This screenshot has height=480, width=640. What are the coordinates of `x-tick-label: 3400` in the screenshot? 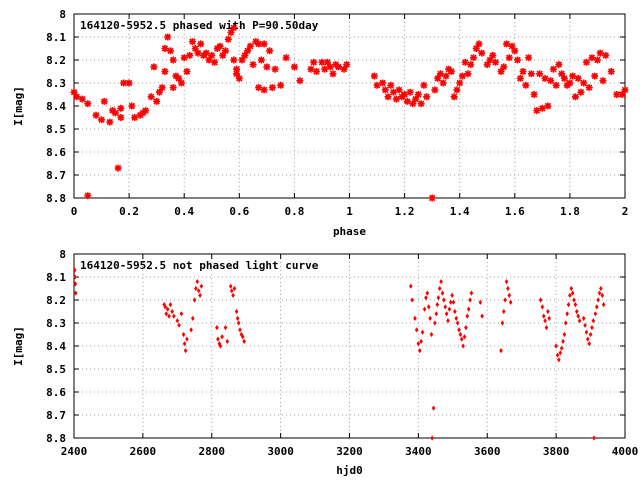 It's located at (418, 451).